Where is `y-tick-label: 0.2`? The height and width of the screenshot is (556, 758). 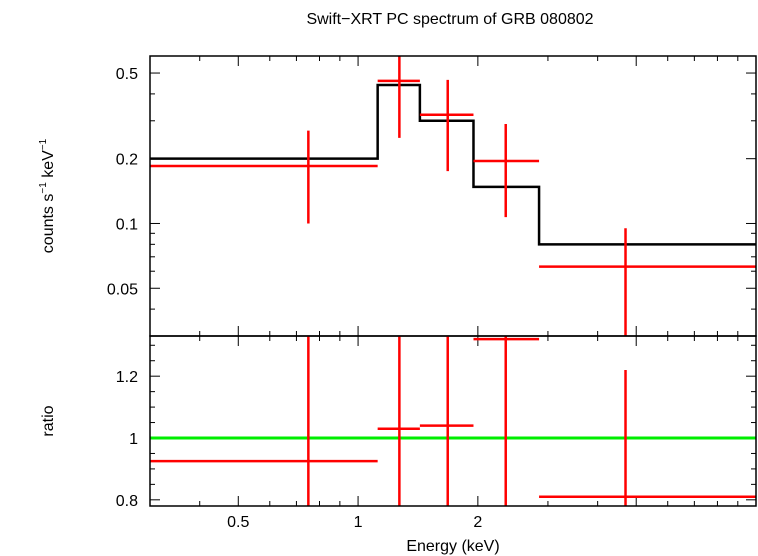
y-tick-label: 0.2 is located at coordinates (127, 160).